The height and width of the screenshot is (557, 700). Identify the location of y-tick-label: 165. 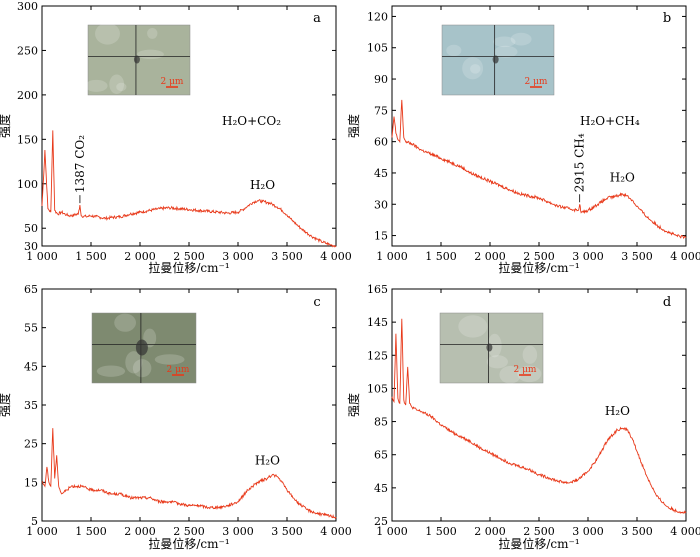
(377, 289).